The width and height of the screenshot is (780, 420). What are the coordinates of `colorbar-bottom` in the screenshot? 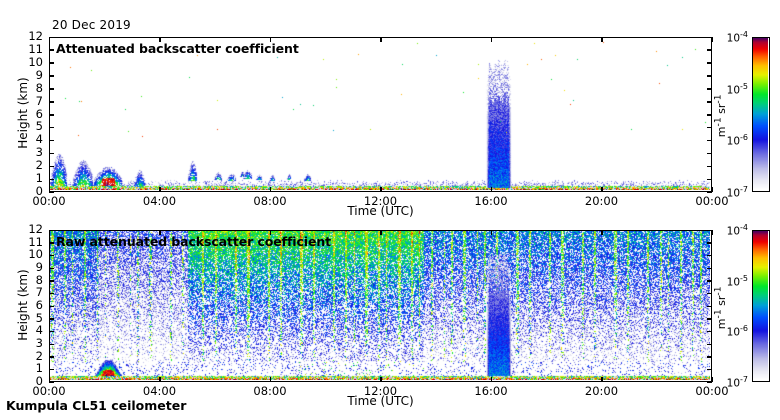 It's located at (761, 306).